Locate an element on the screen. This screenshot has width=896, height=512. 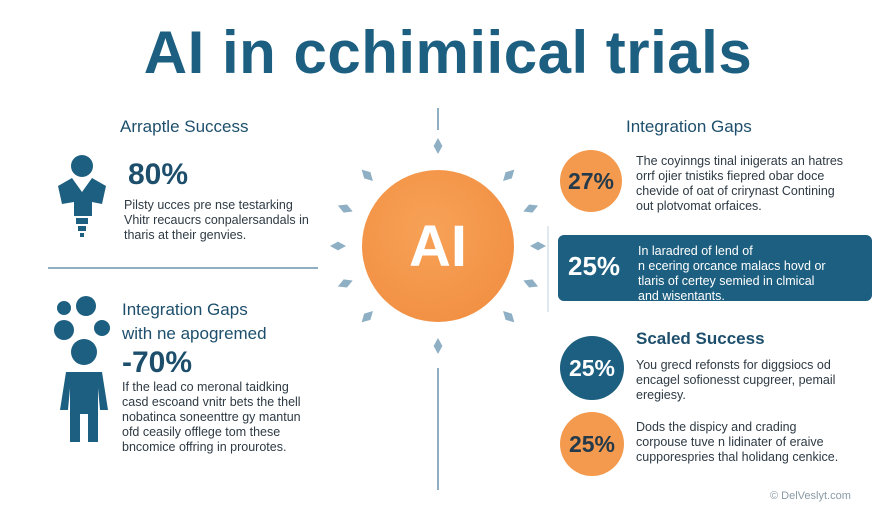
text-line: ofd ceasily offlege tom these is located at coordinates (201, 432).